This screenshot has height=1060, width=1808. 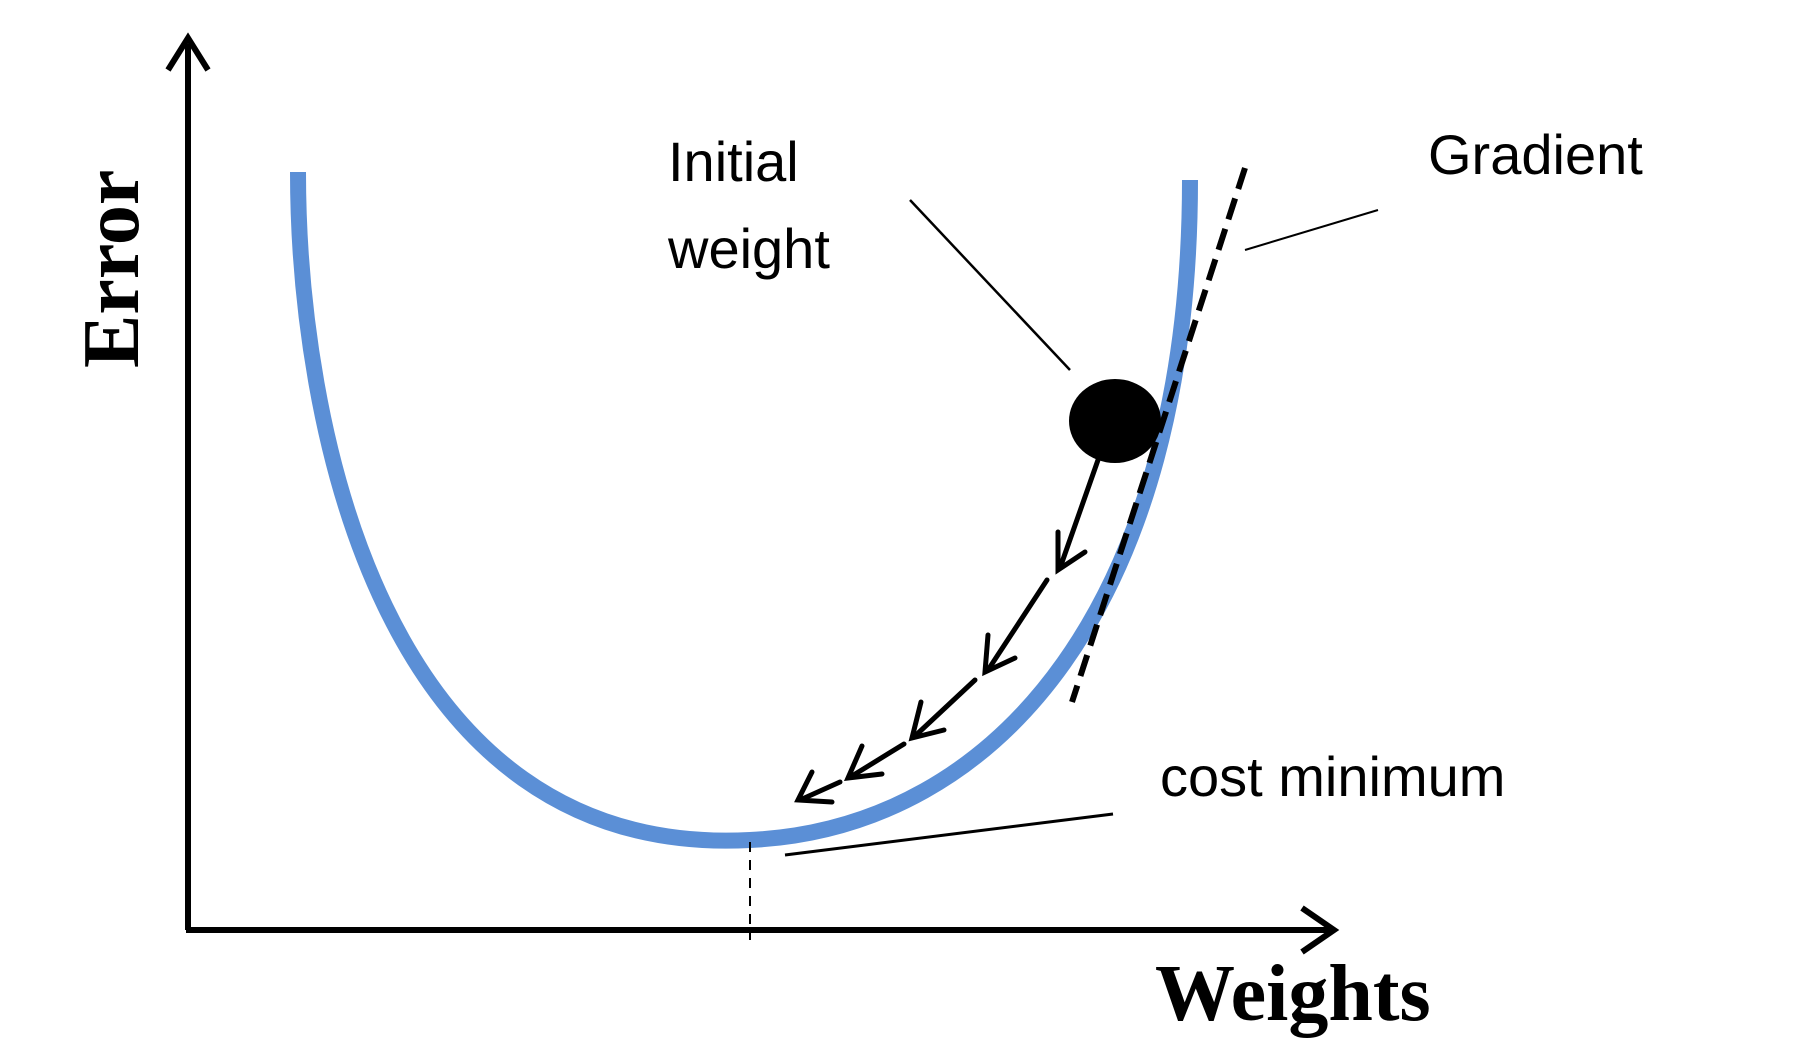 I want to click on initial-weight-ball, so click(x=1115, y=421).